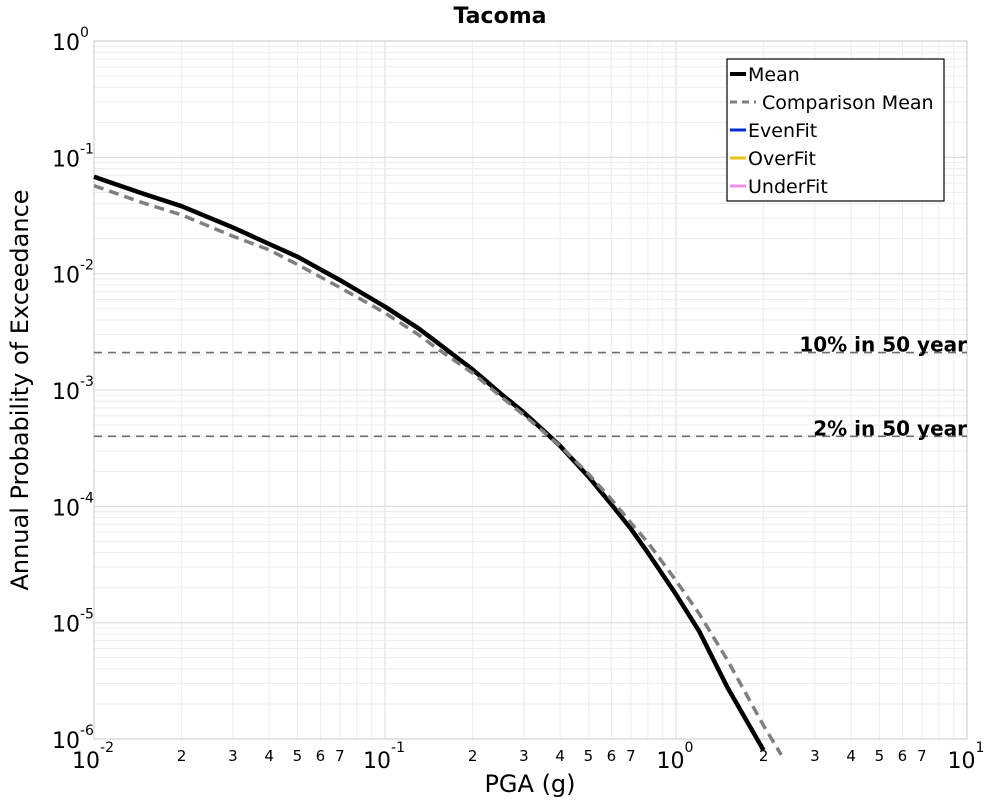  Describe the element at coordinates (675, 757) in the screenshot. I see `x-tick-label: 10⁰` at that location.